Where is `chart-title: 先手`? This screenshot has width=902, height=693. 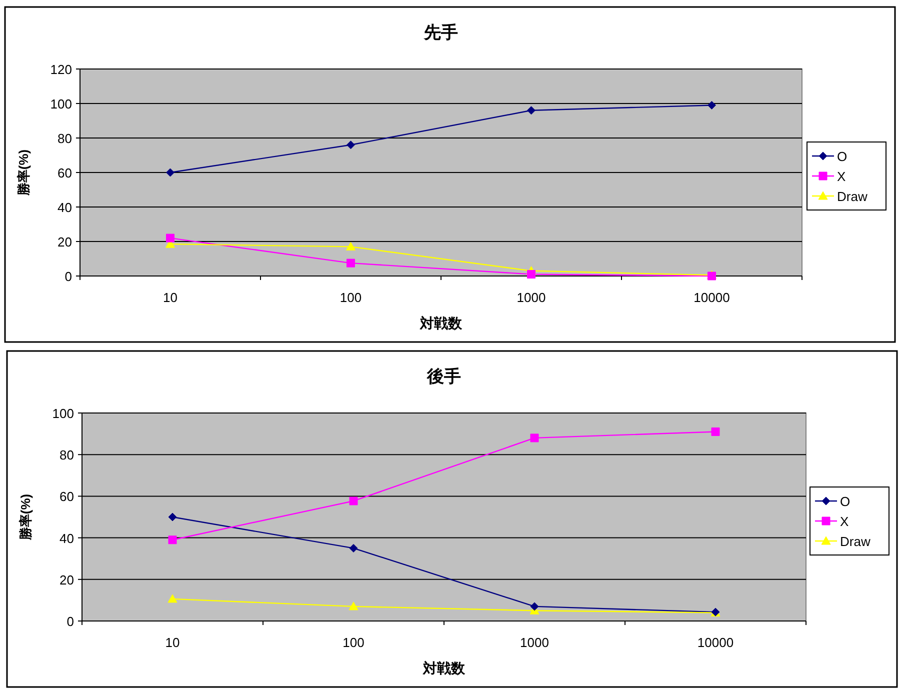
chart-title: 先手 is located at coordinates (440, 32).